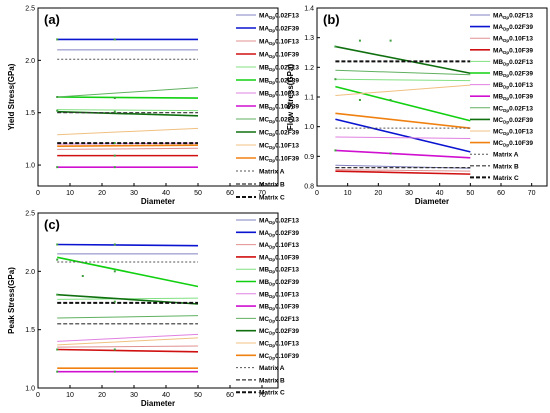 The height and width of the screenshot is (413, 550). Describe the element at coordinates (331, 19) in the screenshot. I see `panel-label: (b)` at that location.